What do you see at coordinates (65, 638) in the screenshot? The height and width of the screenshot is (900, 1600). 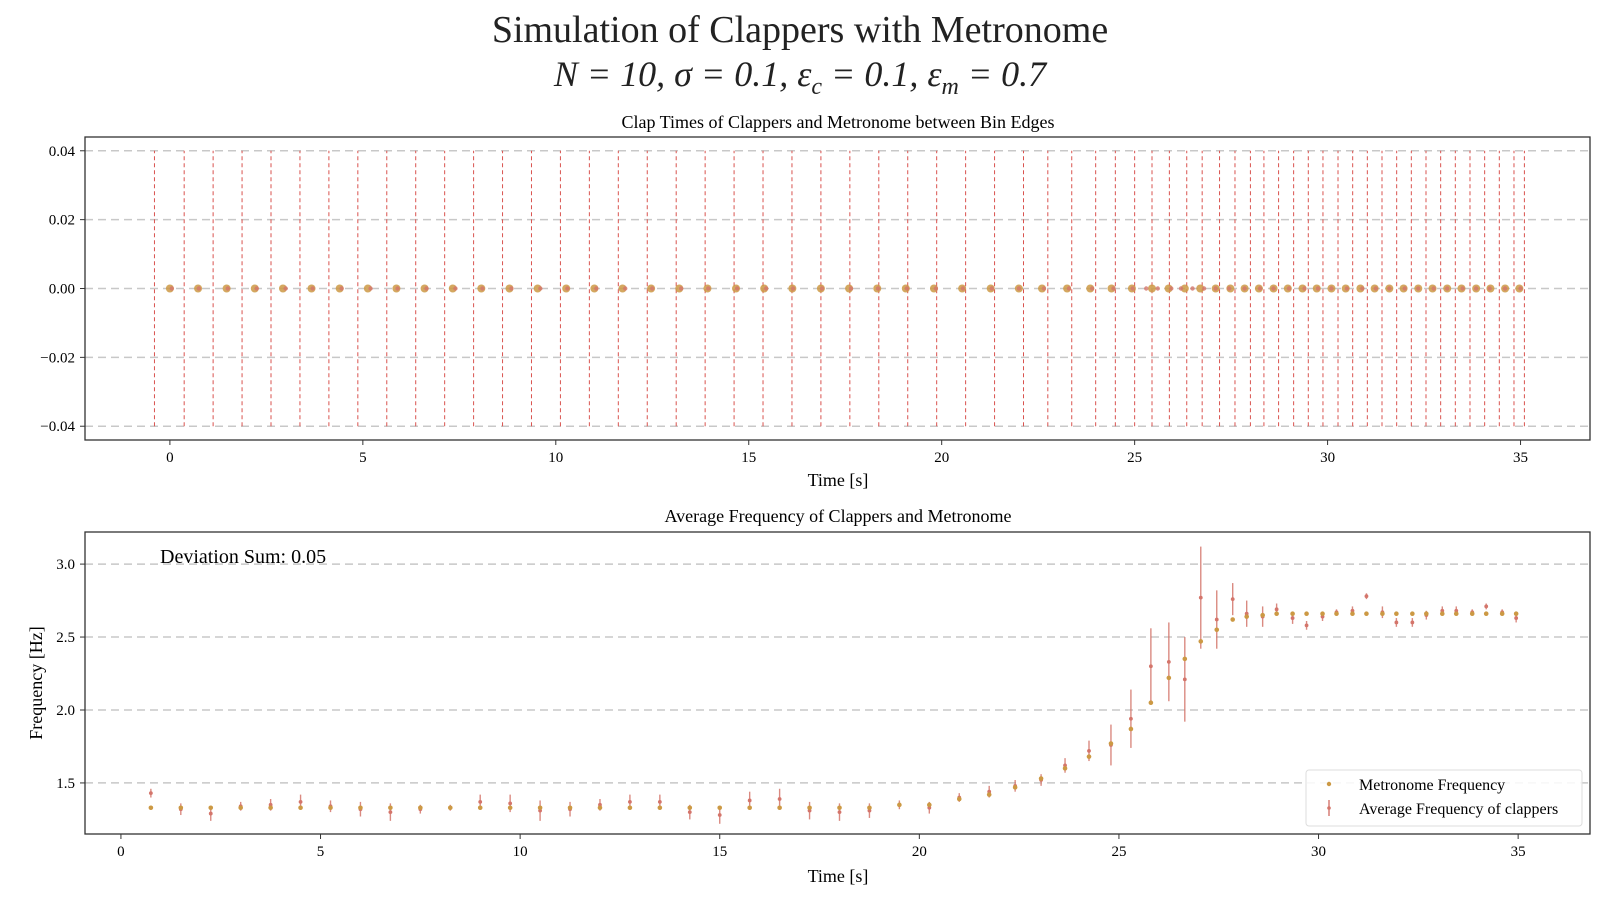 I see `y-tick-label: 2.5` at bounding box center [65, 638].